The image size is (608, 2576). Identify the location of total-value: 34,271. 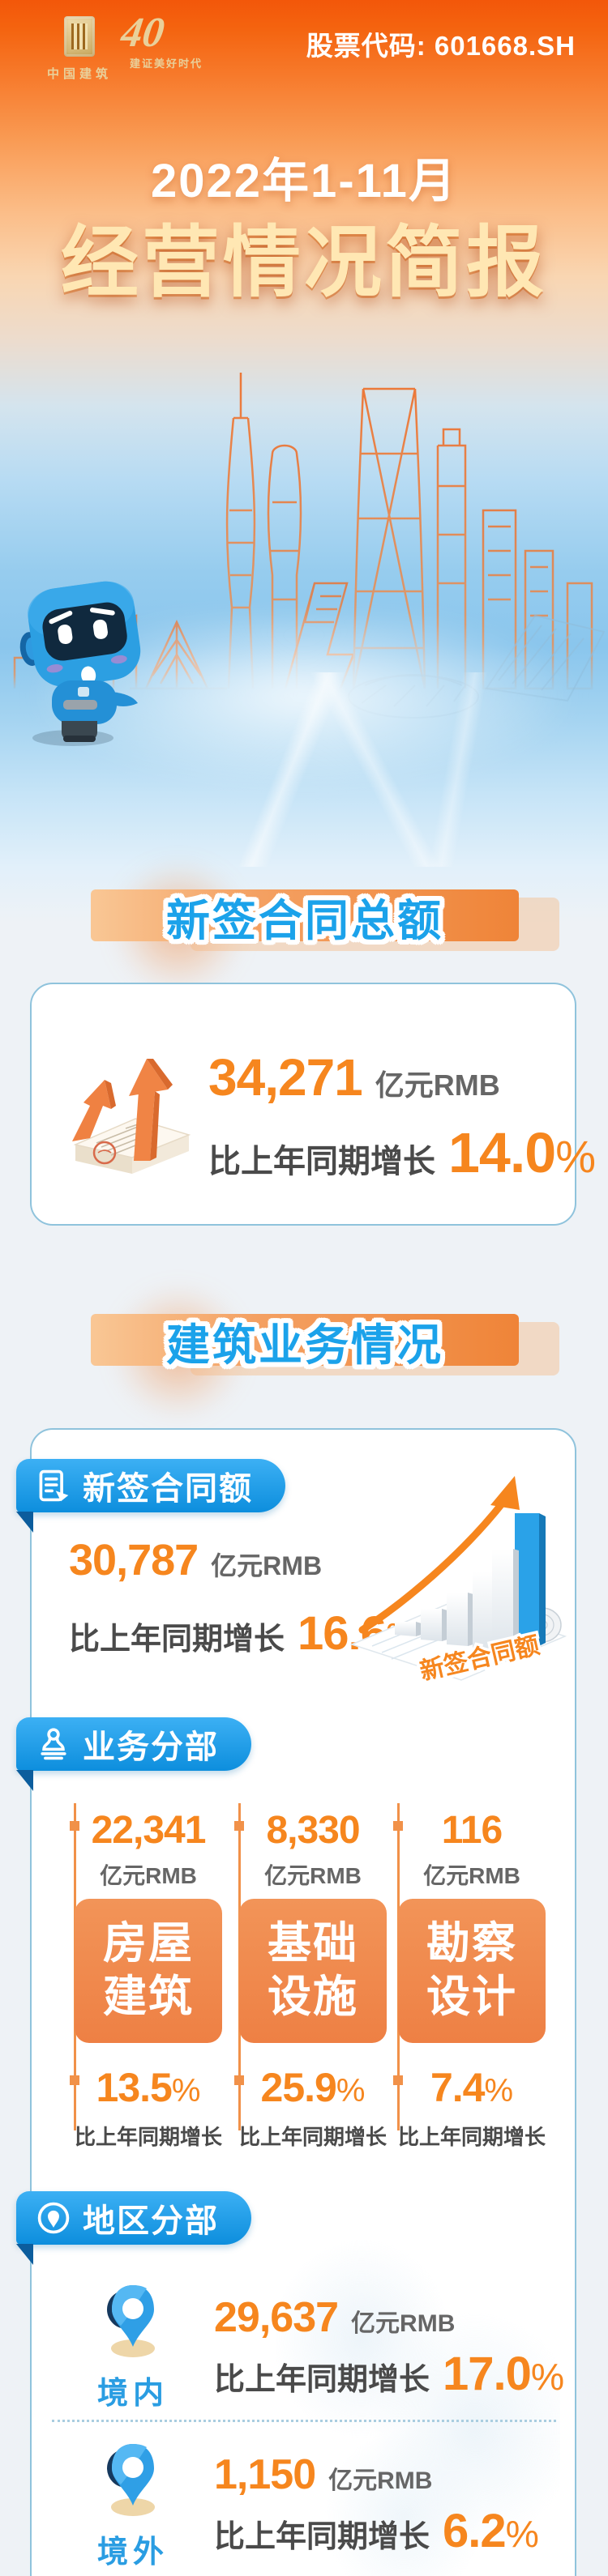
(285, 1078).